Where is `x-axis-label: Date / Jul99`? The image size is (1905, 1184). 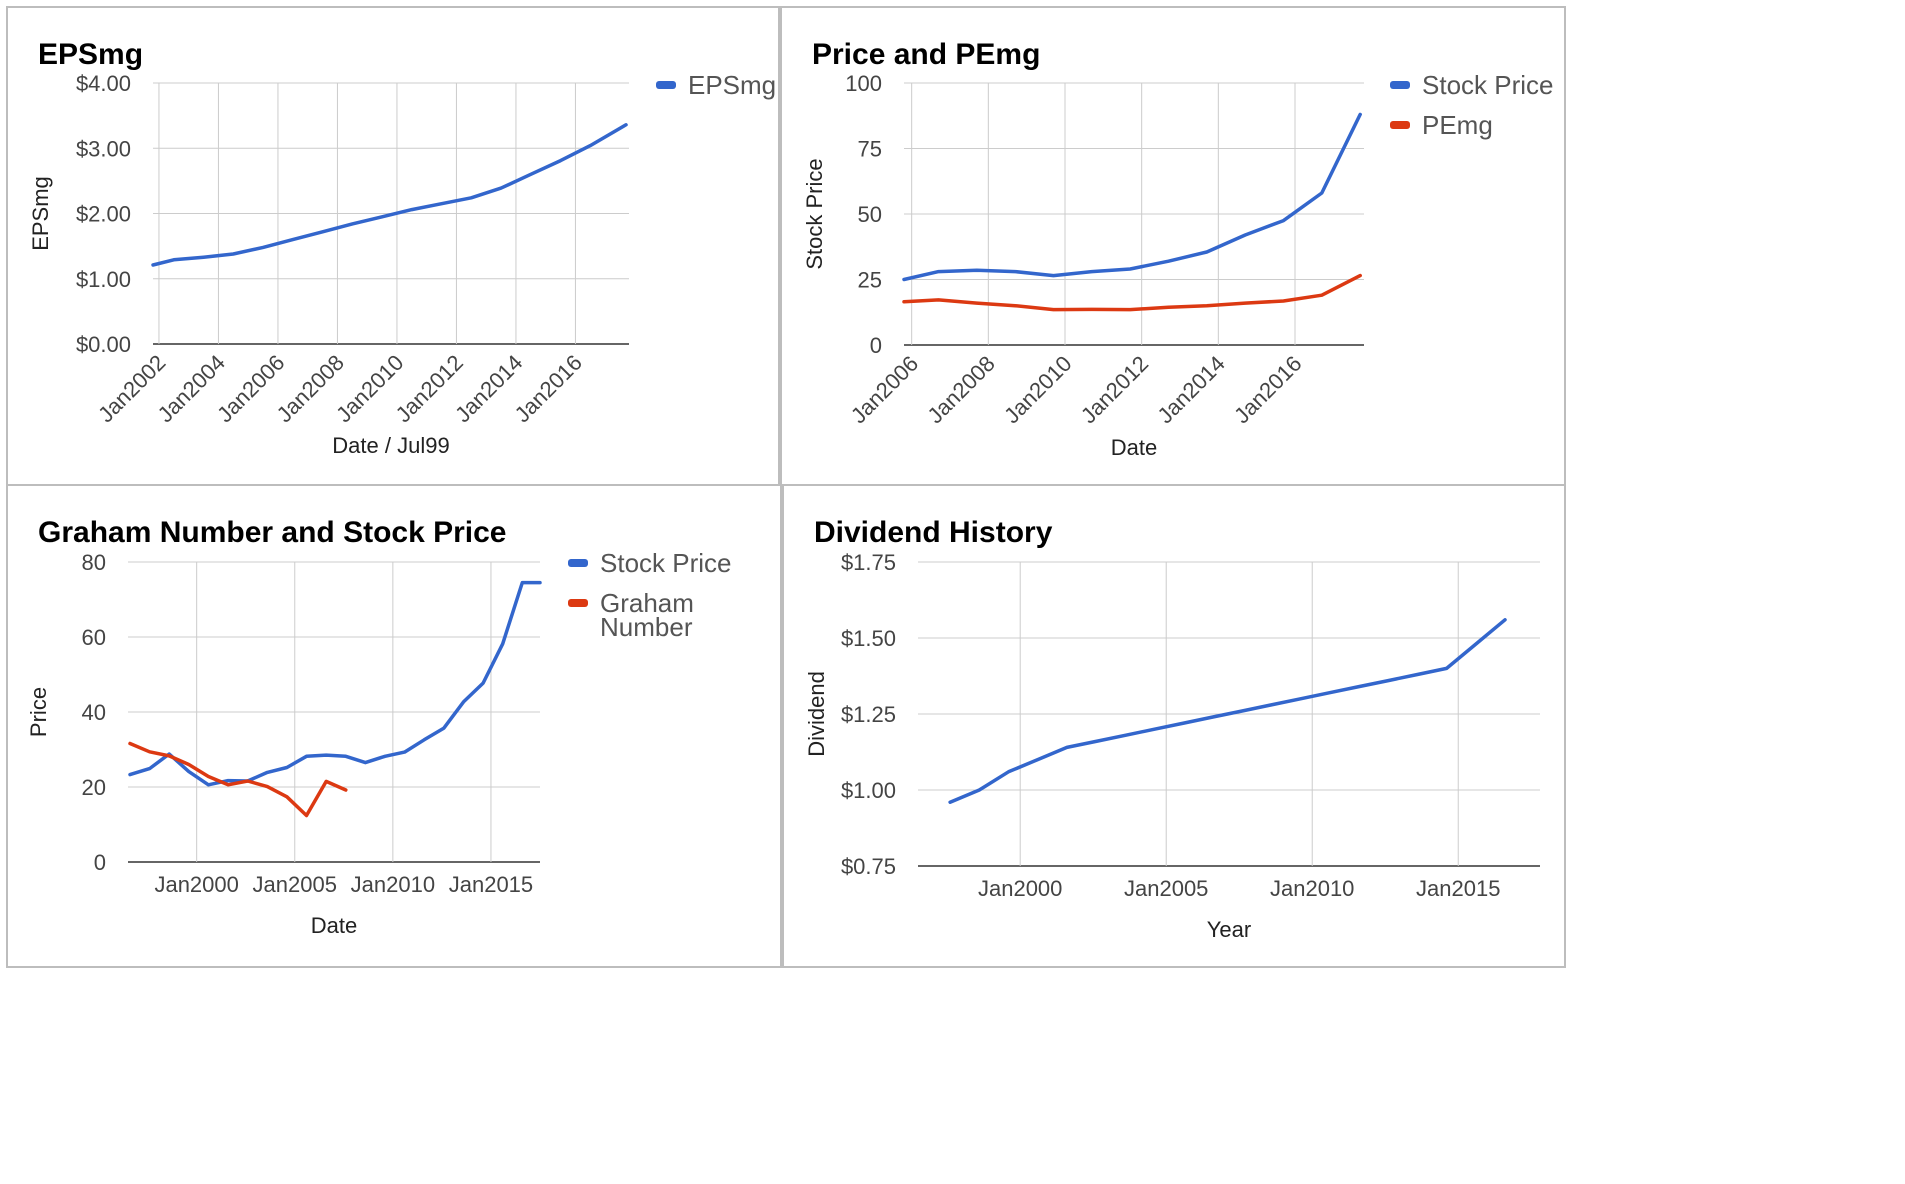 x-axis-label: Date / Jul99 is located at coordinates (390, 445).